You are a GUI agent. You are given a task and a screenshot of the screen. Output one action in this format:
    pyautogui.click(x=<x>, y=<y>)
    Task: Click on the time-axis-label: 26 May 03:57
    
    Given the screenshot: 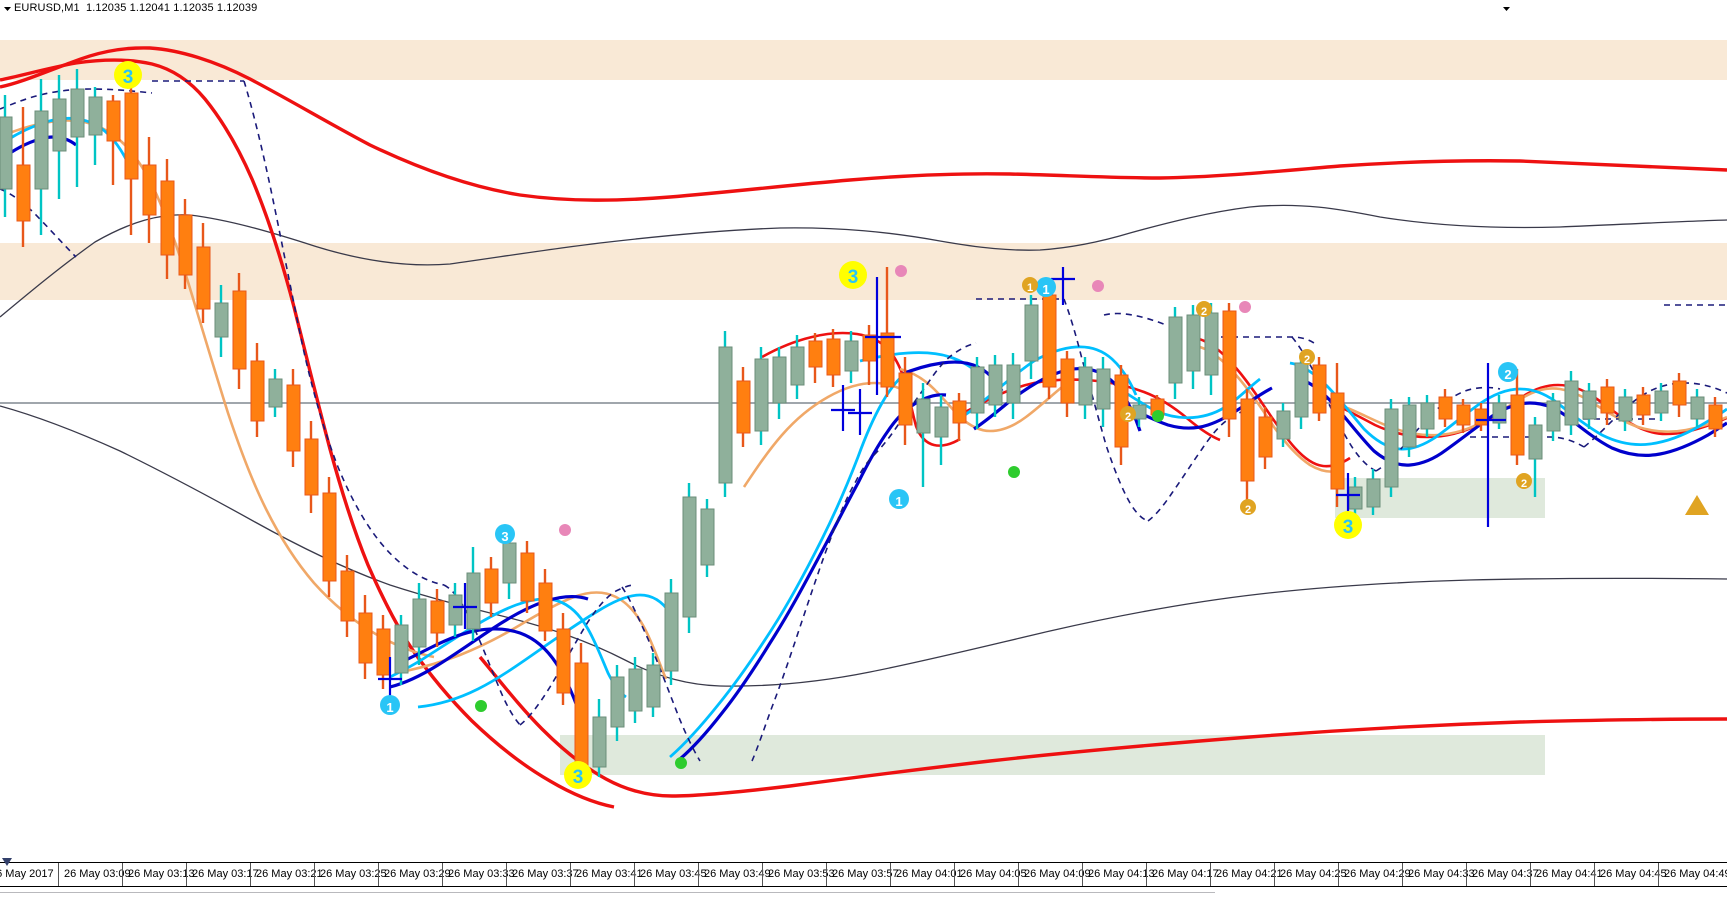 What is the action you would take?
    pyautogui.click(x=865, y=874)
    